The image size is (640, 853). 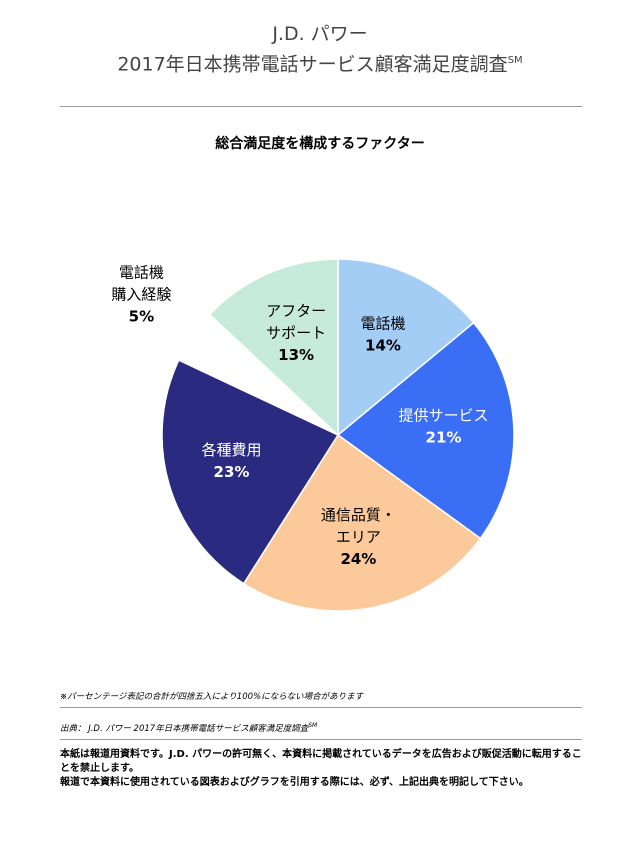 I want to click on slice-label-6-line-1: アフター, so click(x=296, y=311).